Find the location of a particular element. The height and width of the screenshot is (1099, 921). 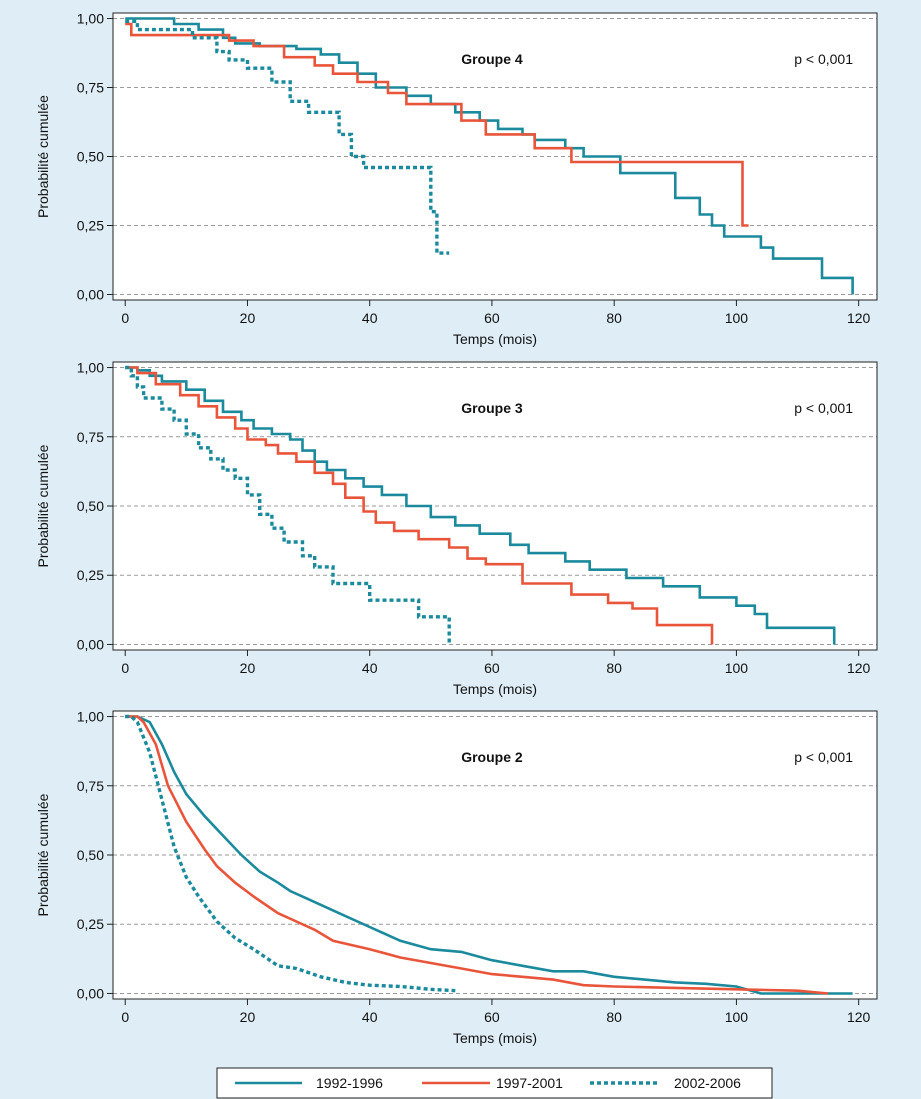

legend-box is located at coordinates (494, 1083).